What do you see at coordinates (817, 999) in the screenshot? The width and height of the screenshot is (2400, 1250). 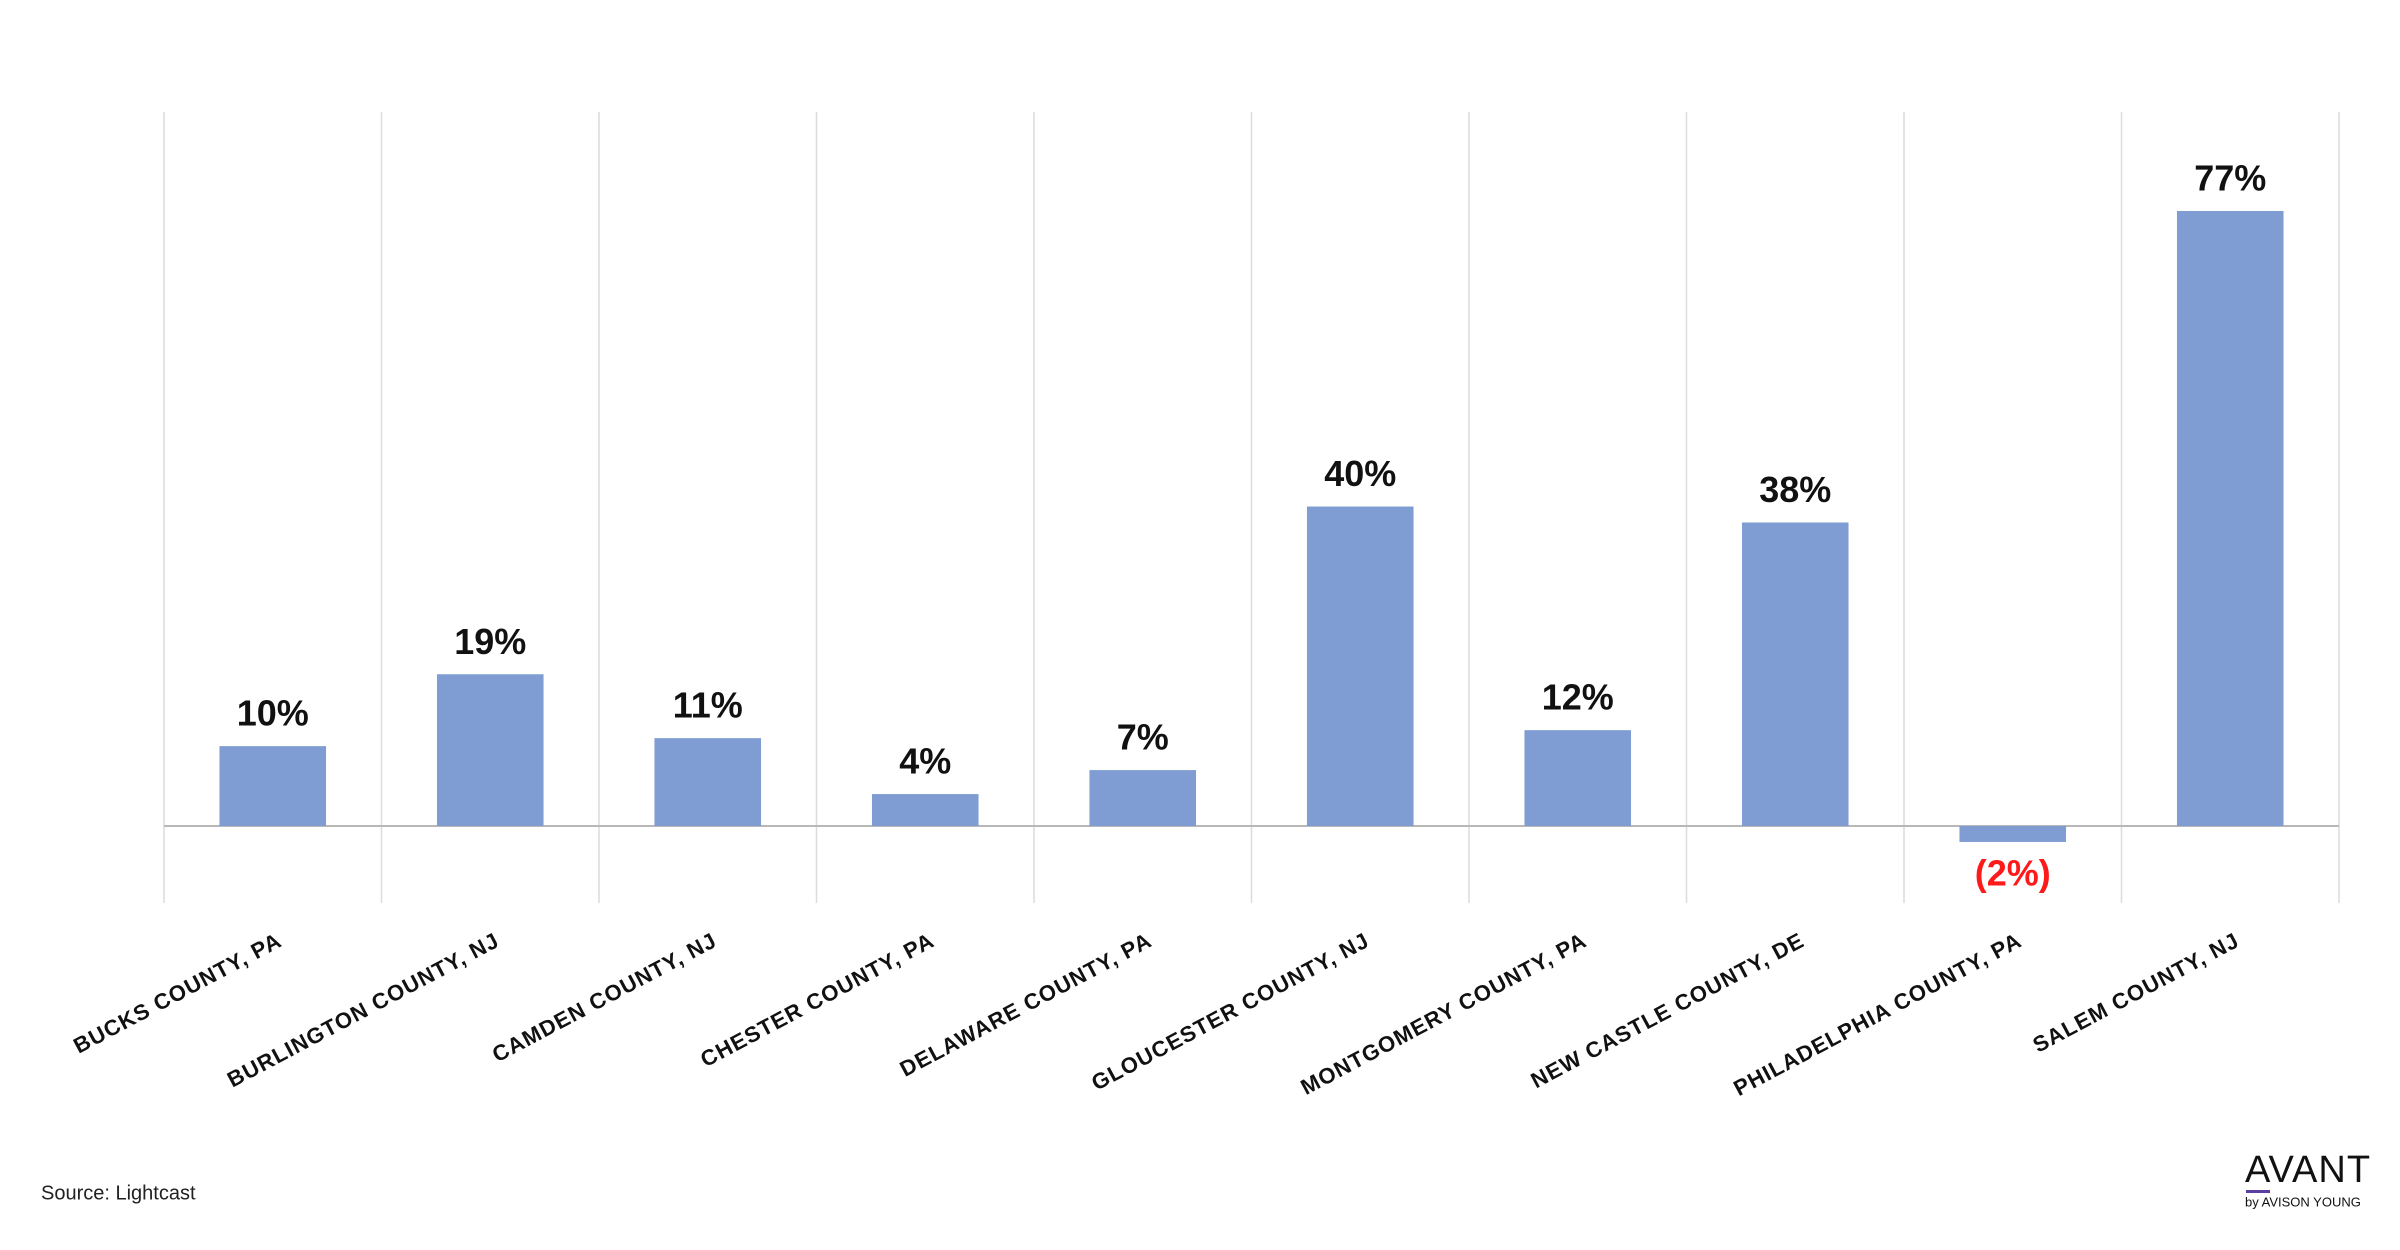 I see `x-tick-label: CHESTER COUNTY, PA` at bounding box center [817, 999].